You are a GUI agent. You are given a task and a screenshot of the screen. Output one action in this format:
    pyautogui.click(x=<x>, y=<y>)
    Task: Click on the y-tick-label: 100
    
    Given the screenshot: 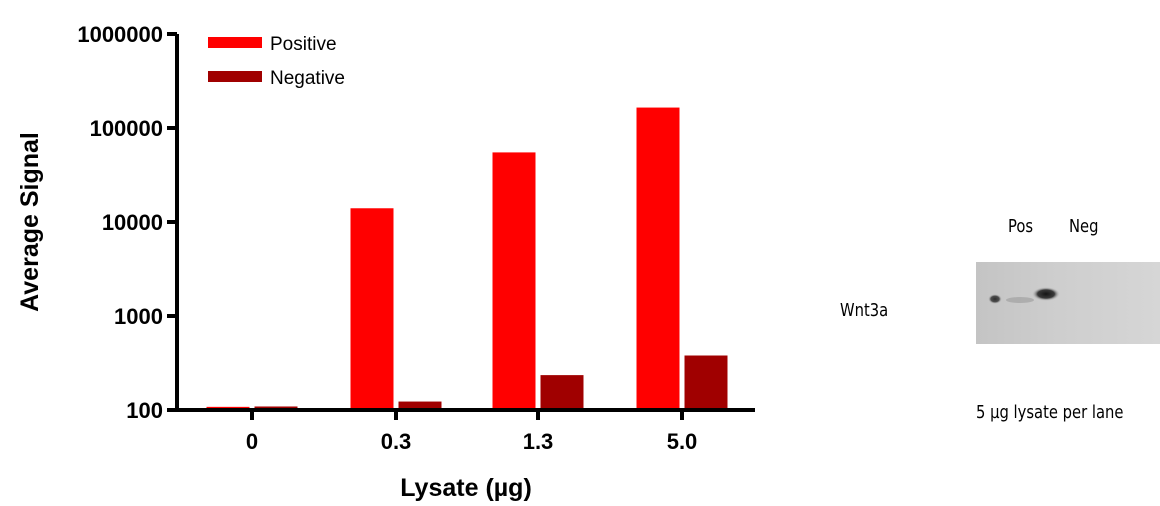 What is the action you would take?
    pyautogui.click(x=144, y=410)
    